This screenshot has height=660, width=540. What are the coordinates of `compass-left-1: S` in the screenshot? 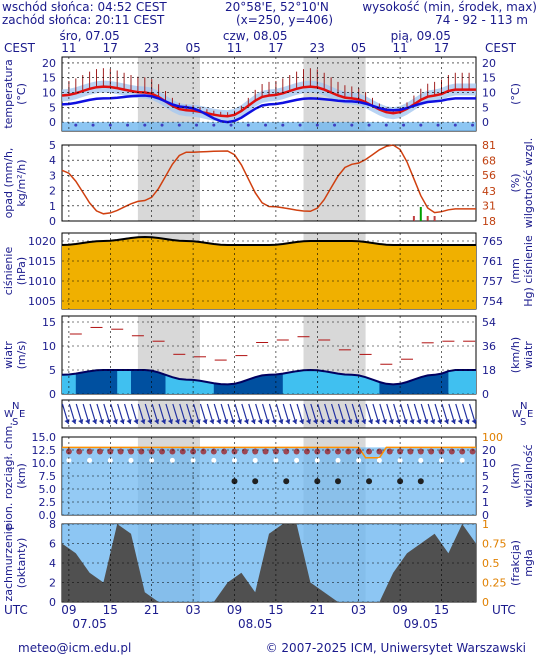 It's located at (15, 422).